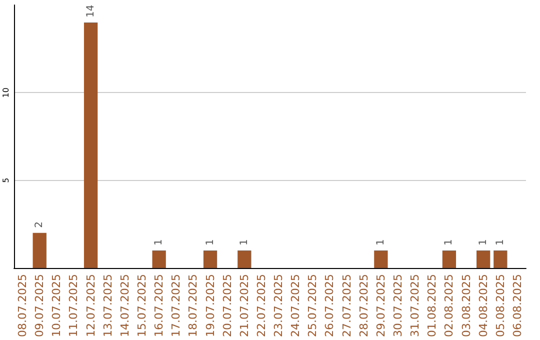  I want to click on x-tick-label: 26.07.2025, so click(329, 305).